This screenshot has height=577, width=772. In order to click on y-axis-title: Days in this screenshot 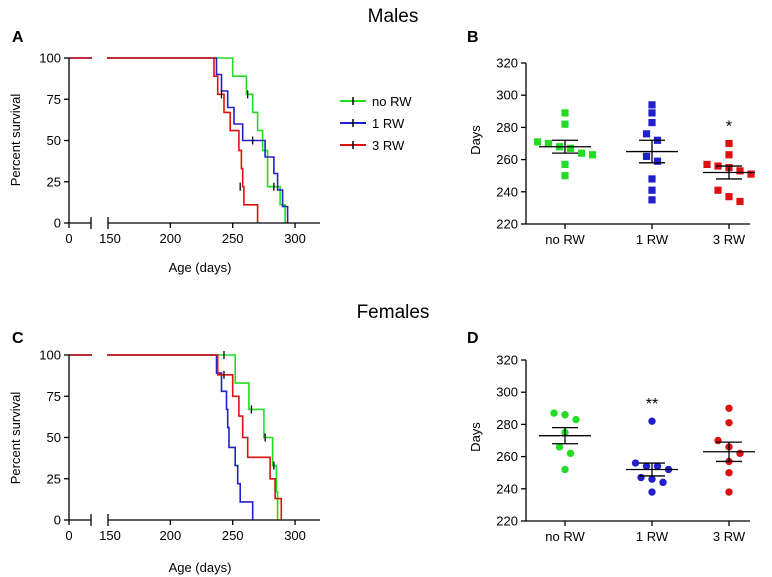, I will do `click(475, 140)`.